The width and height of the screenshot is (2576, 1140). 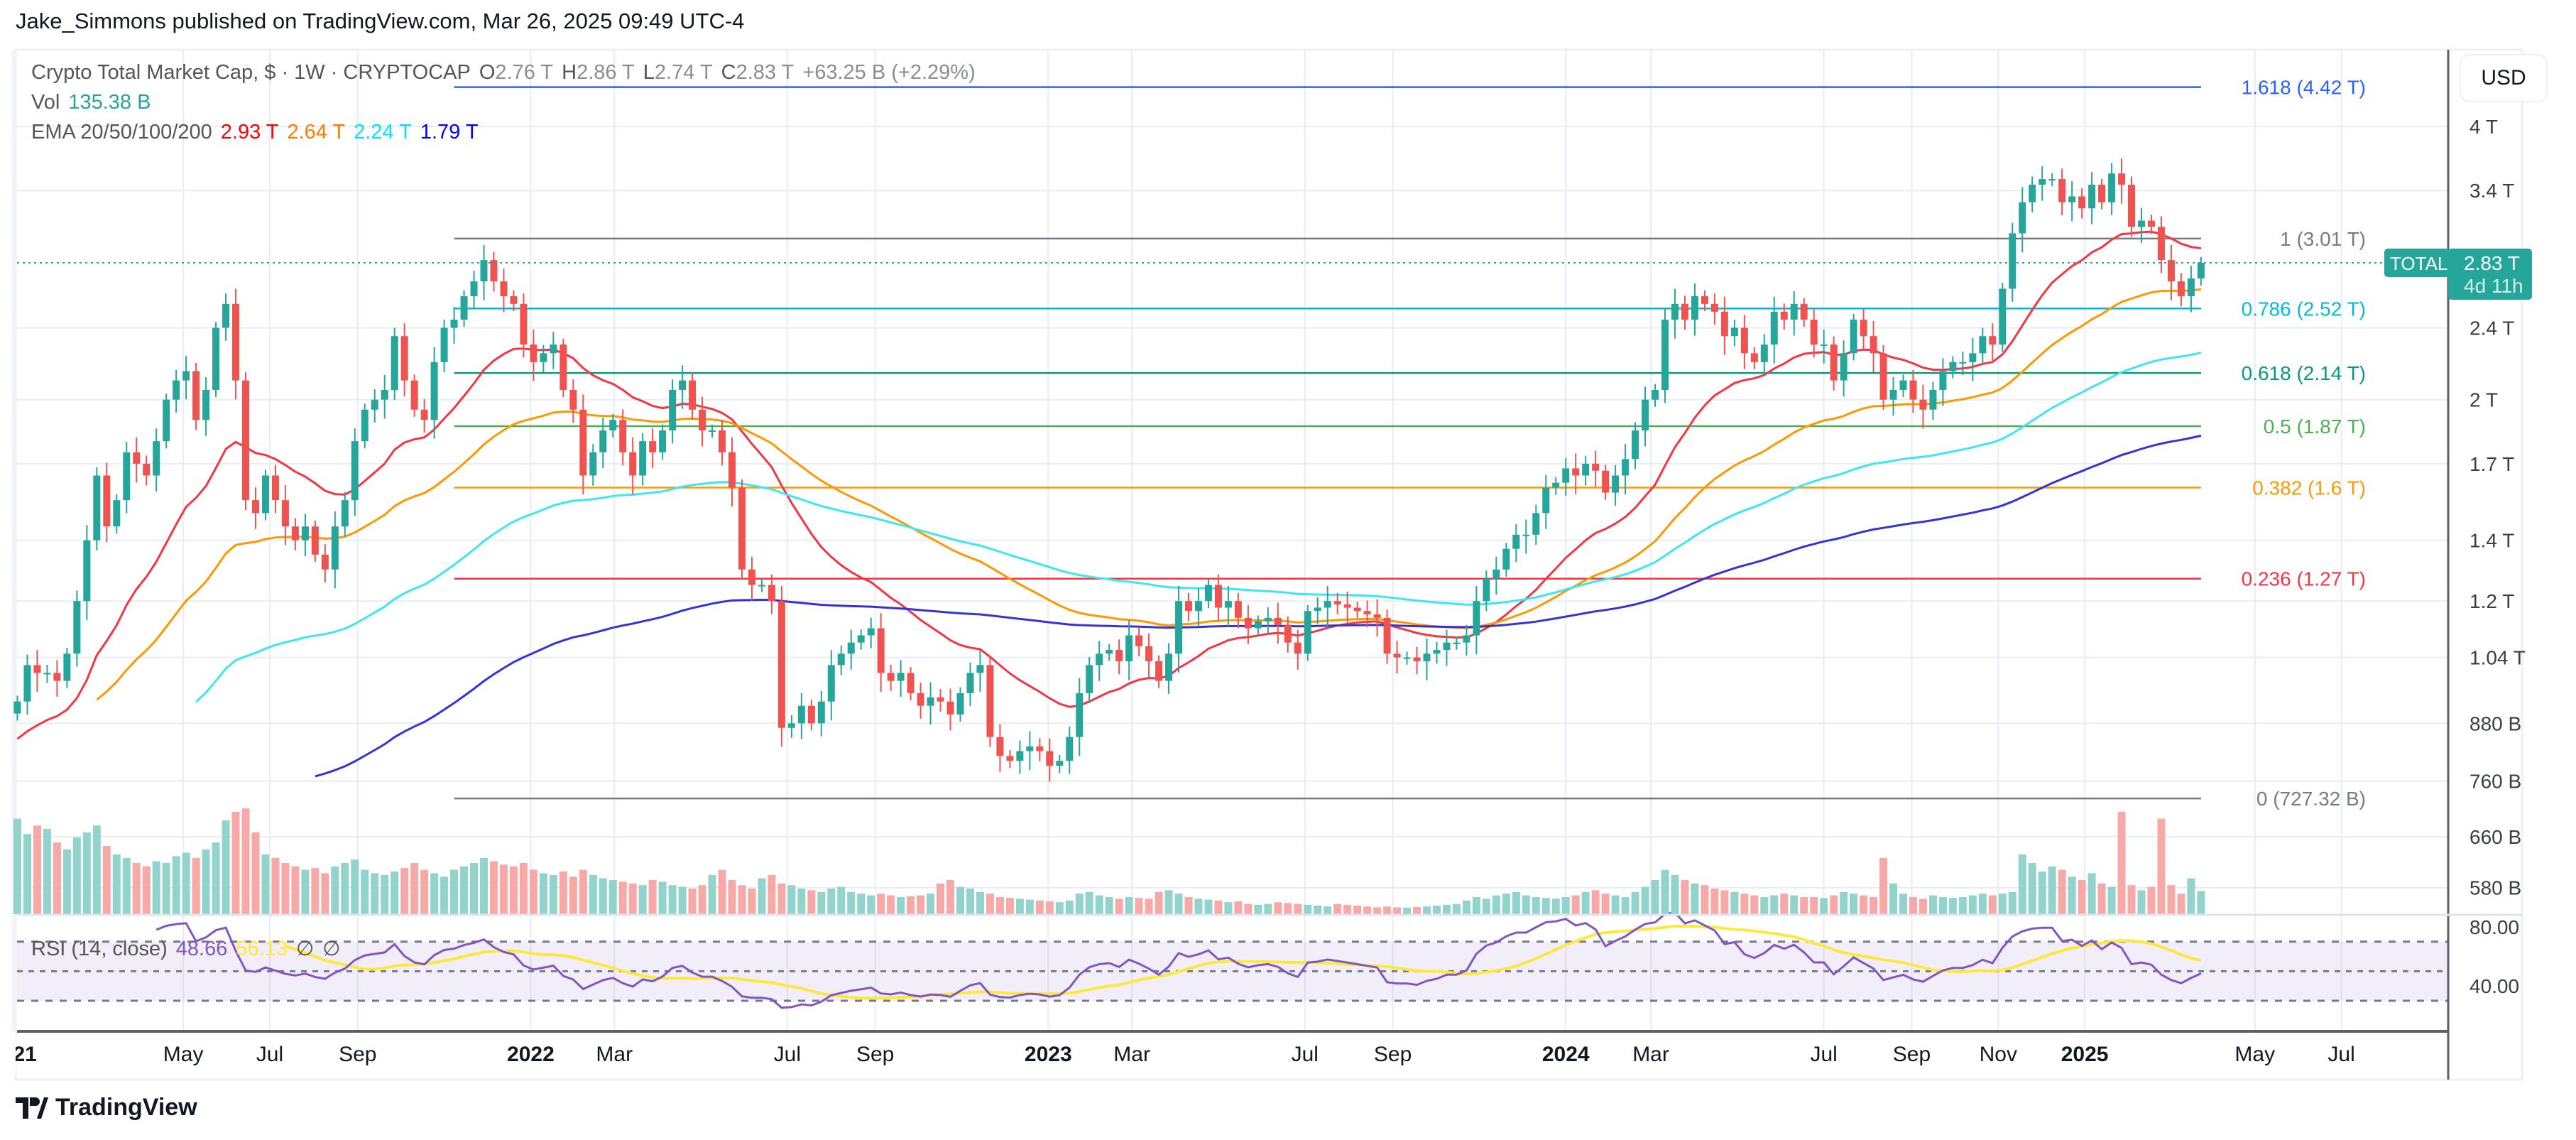 I want to click on close-value: 2.83 T, so click(x=765, y=72).